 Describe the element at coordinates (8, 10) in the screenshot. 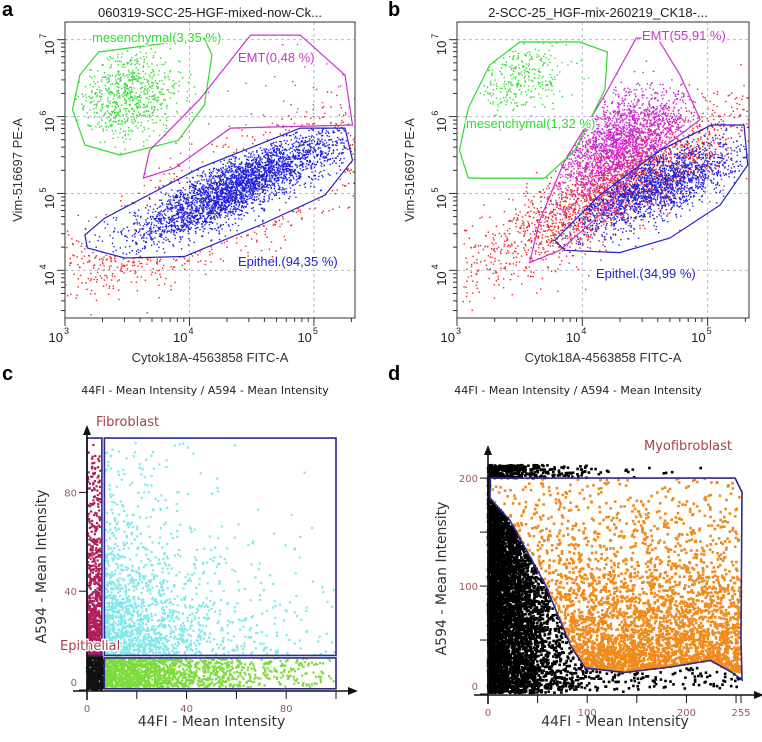

I see `panel-label-a: a` at that location.